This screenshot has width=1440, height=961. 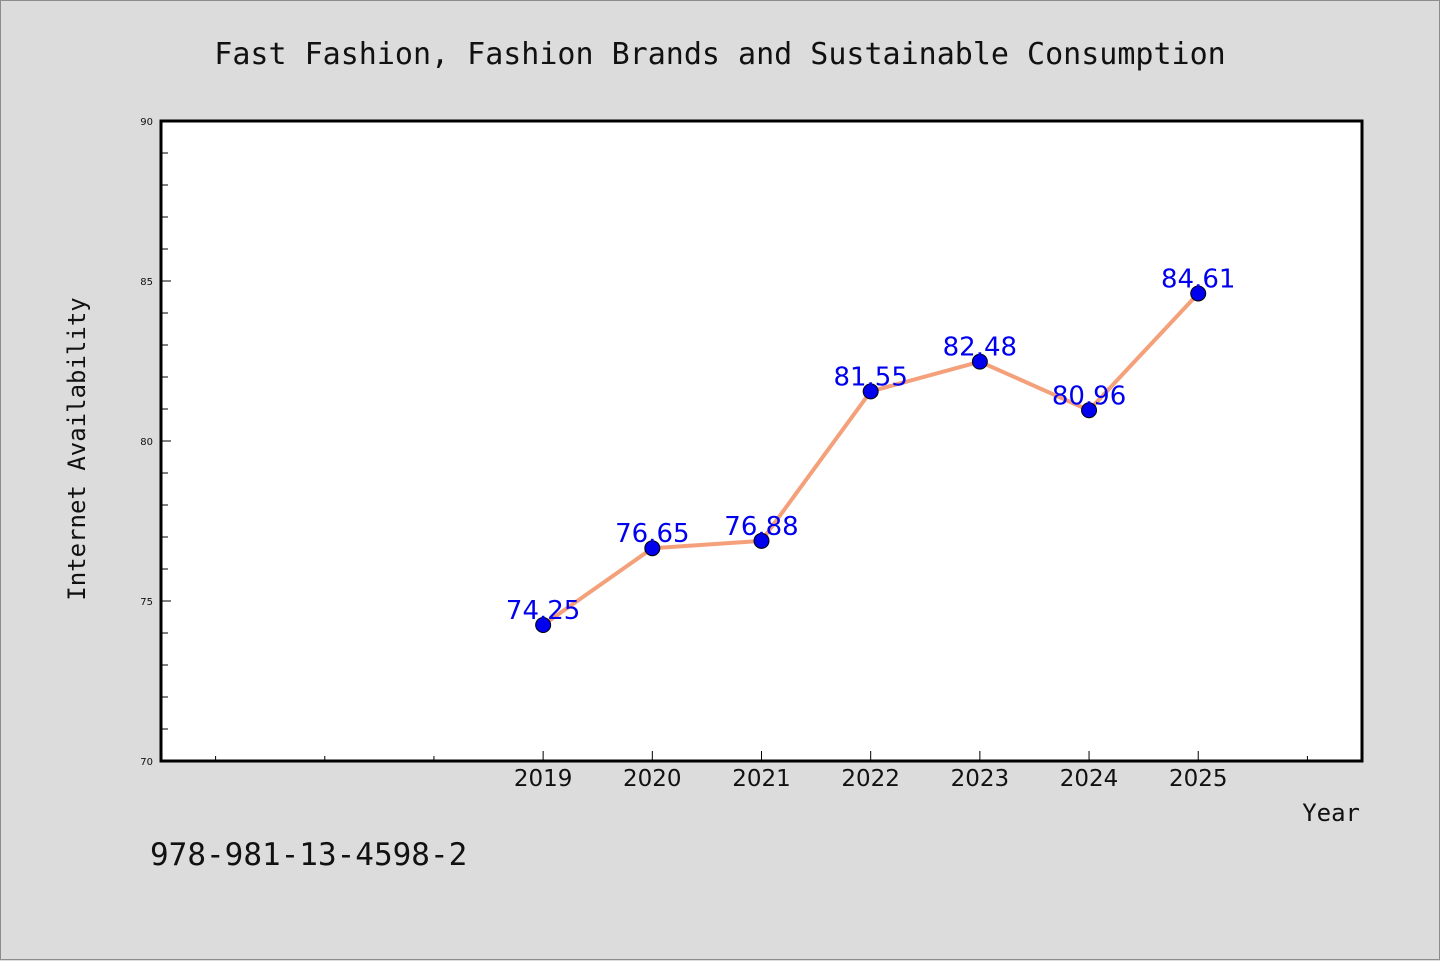 I want to click on y-tick-label: 75, so click(x=146, y=602).